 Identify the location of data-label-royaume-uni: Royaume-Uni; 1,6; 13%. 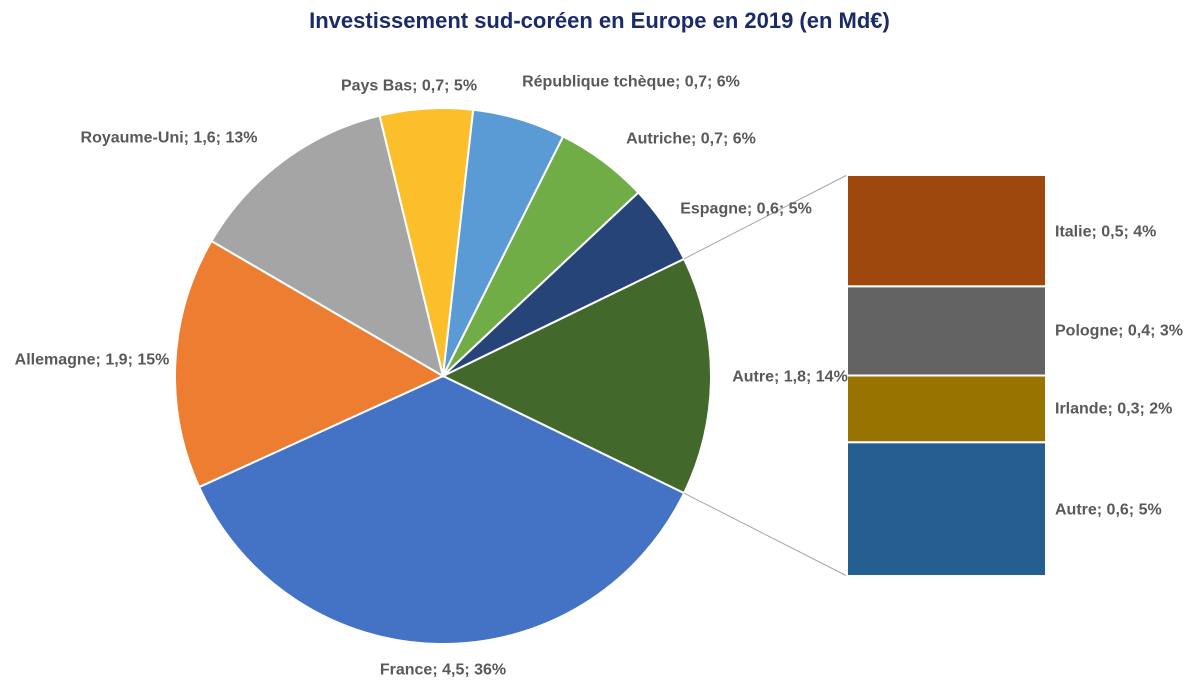
(169, 138).